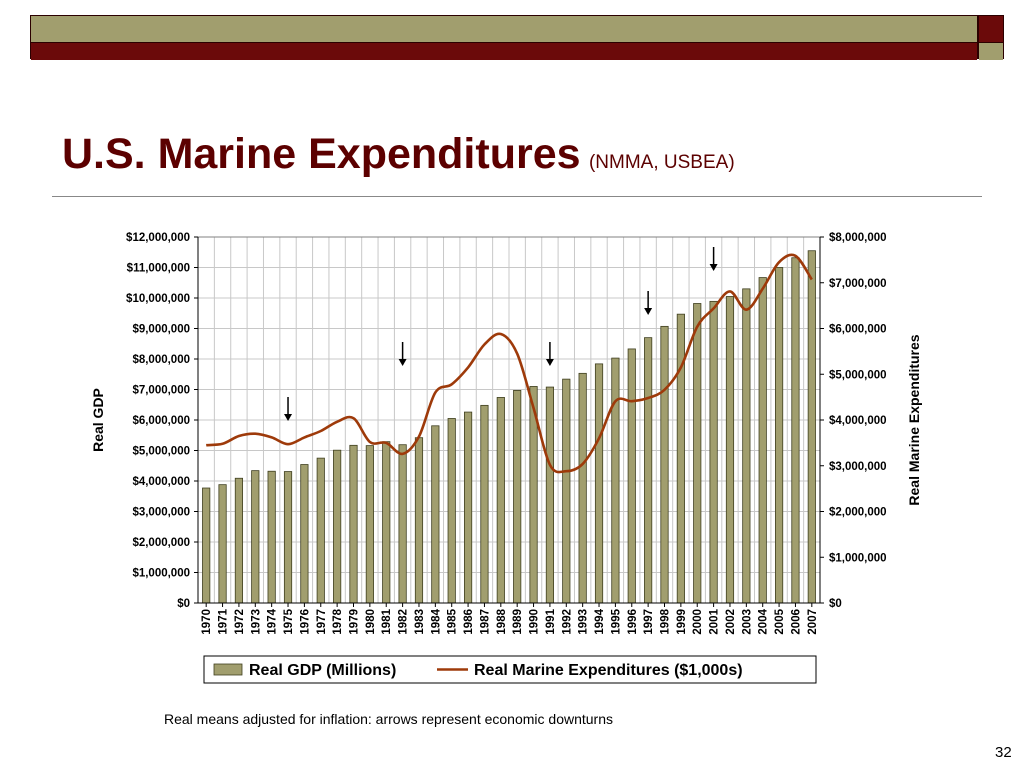  Describe the element at coordinates (835, 604) in the screenshot. I see `y2-tick-label: $0` at that location.